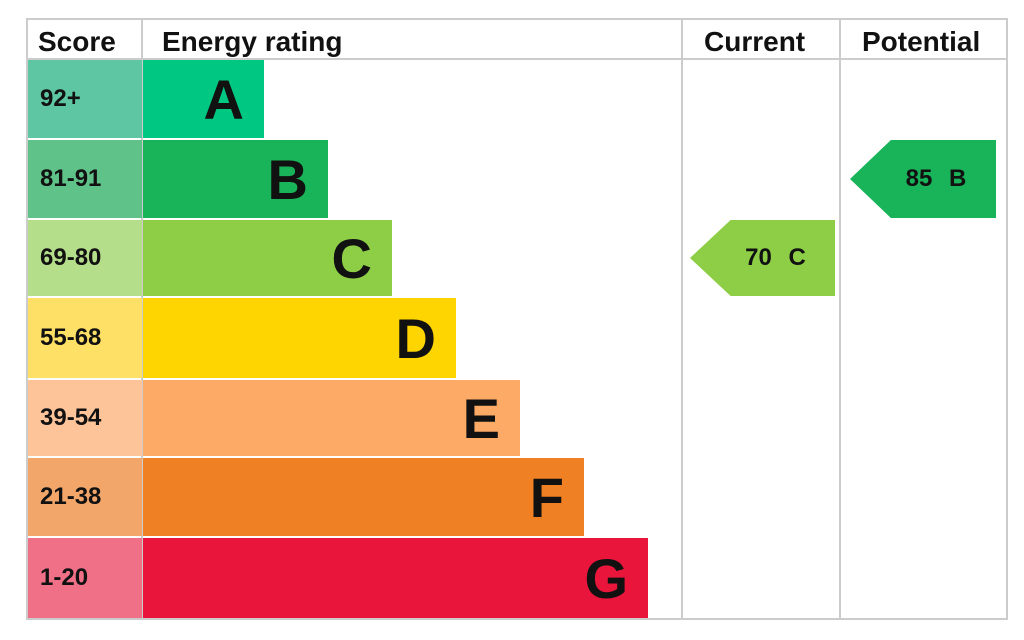  Describe the element at coordinates (85, 99) in the screenshot. I see `score-cell-a: 92+` at that location.